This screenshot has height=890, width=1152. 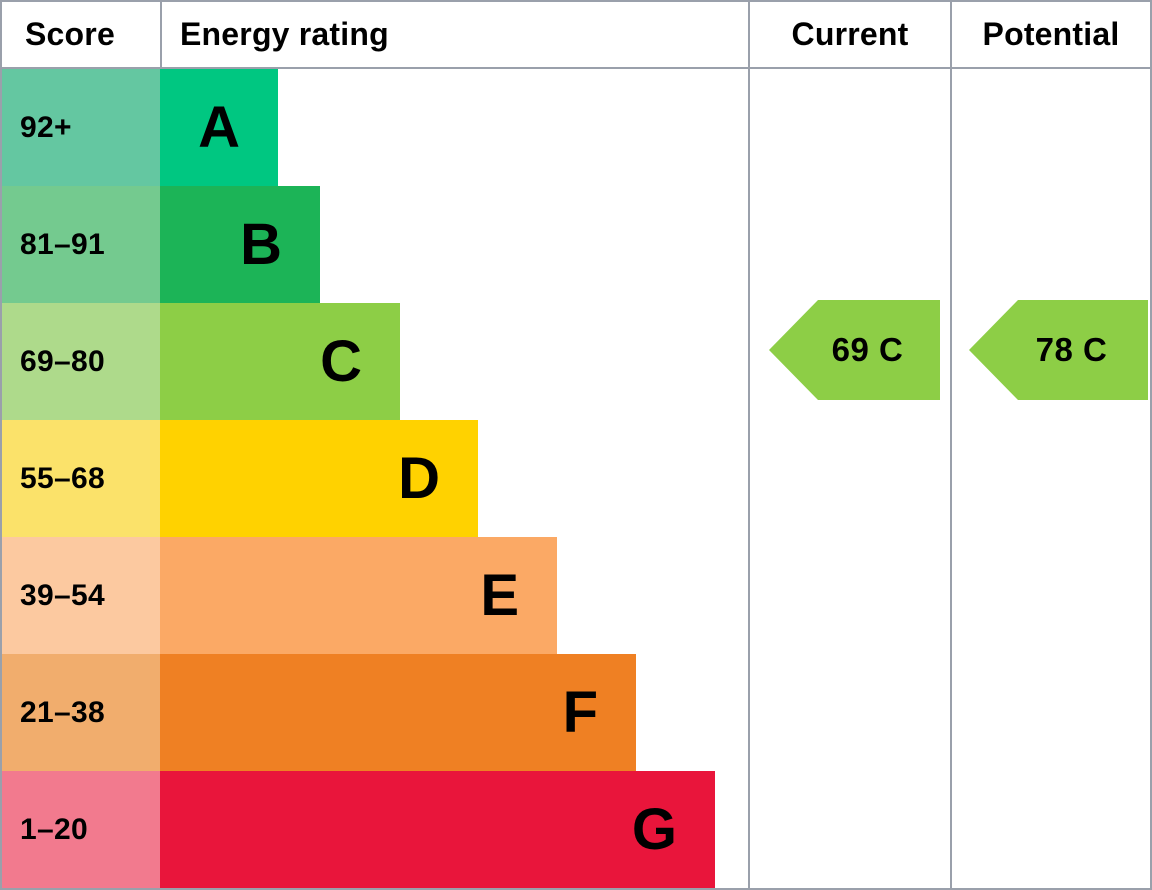 I want to click on score-range-c: 69–80, so click(x=81, y=361).